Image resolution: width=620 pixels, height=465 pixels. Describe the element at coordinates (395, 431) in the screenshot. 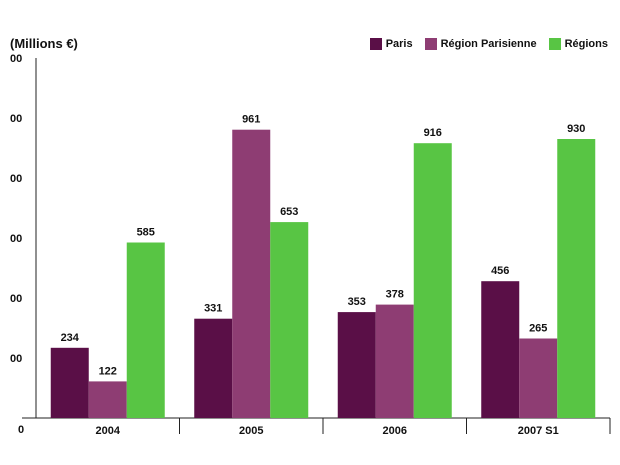

I see `x-tick-label: 2006` at that location.